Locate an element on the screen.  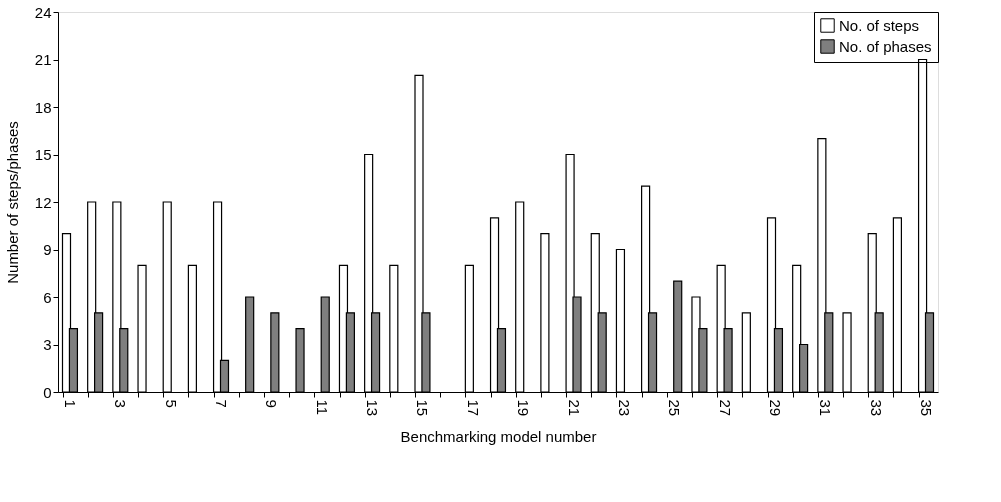
y-tick-label: 9 is located at coordinates (47, 249).